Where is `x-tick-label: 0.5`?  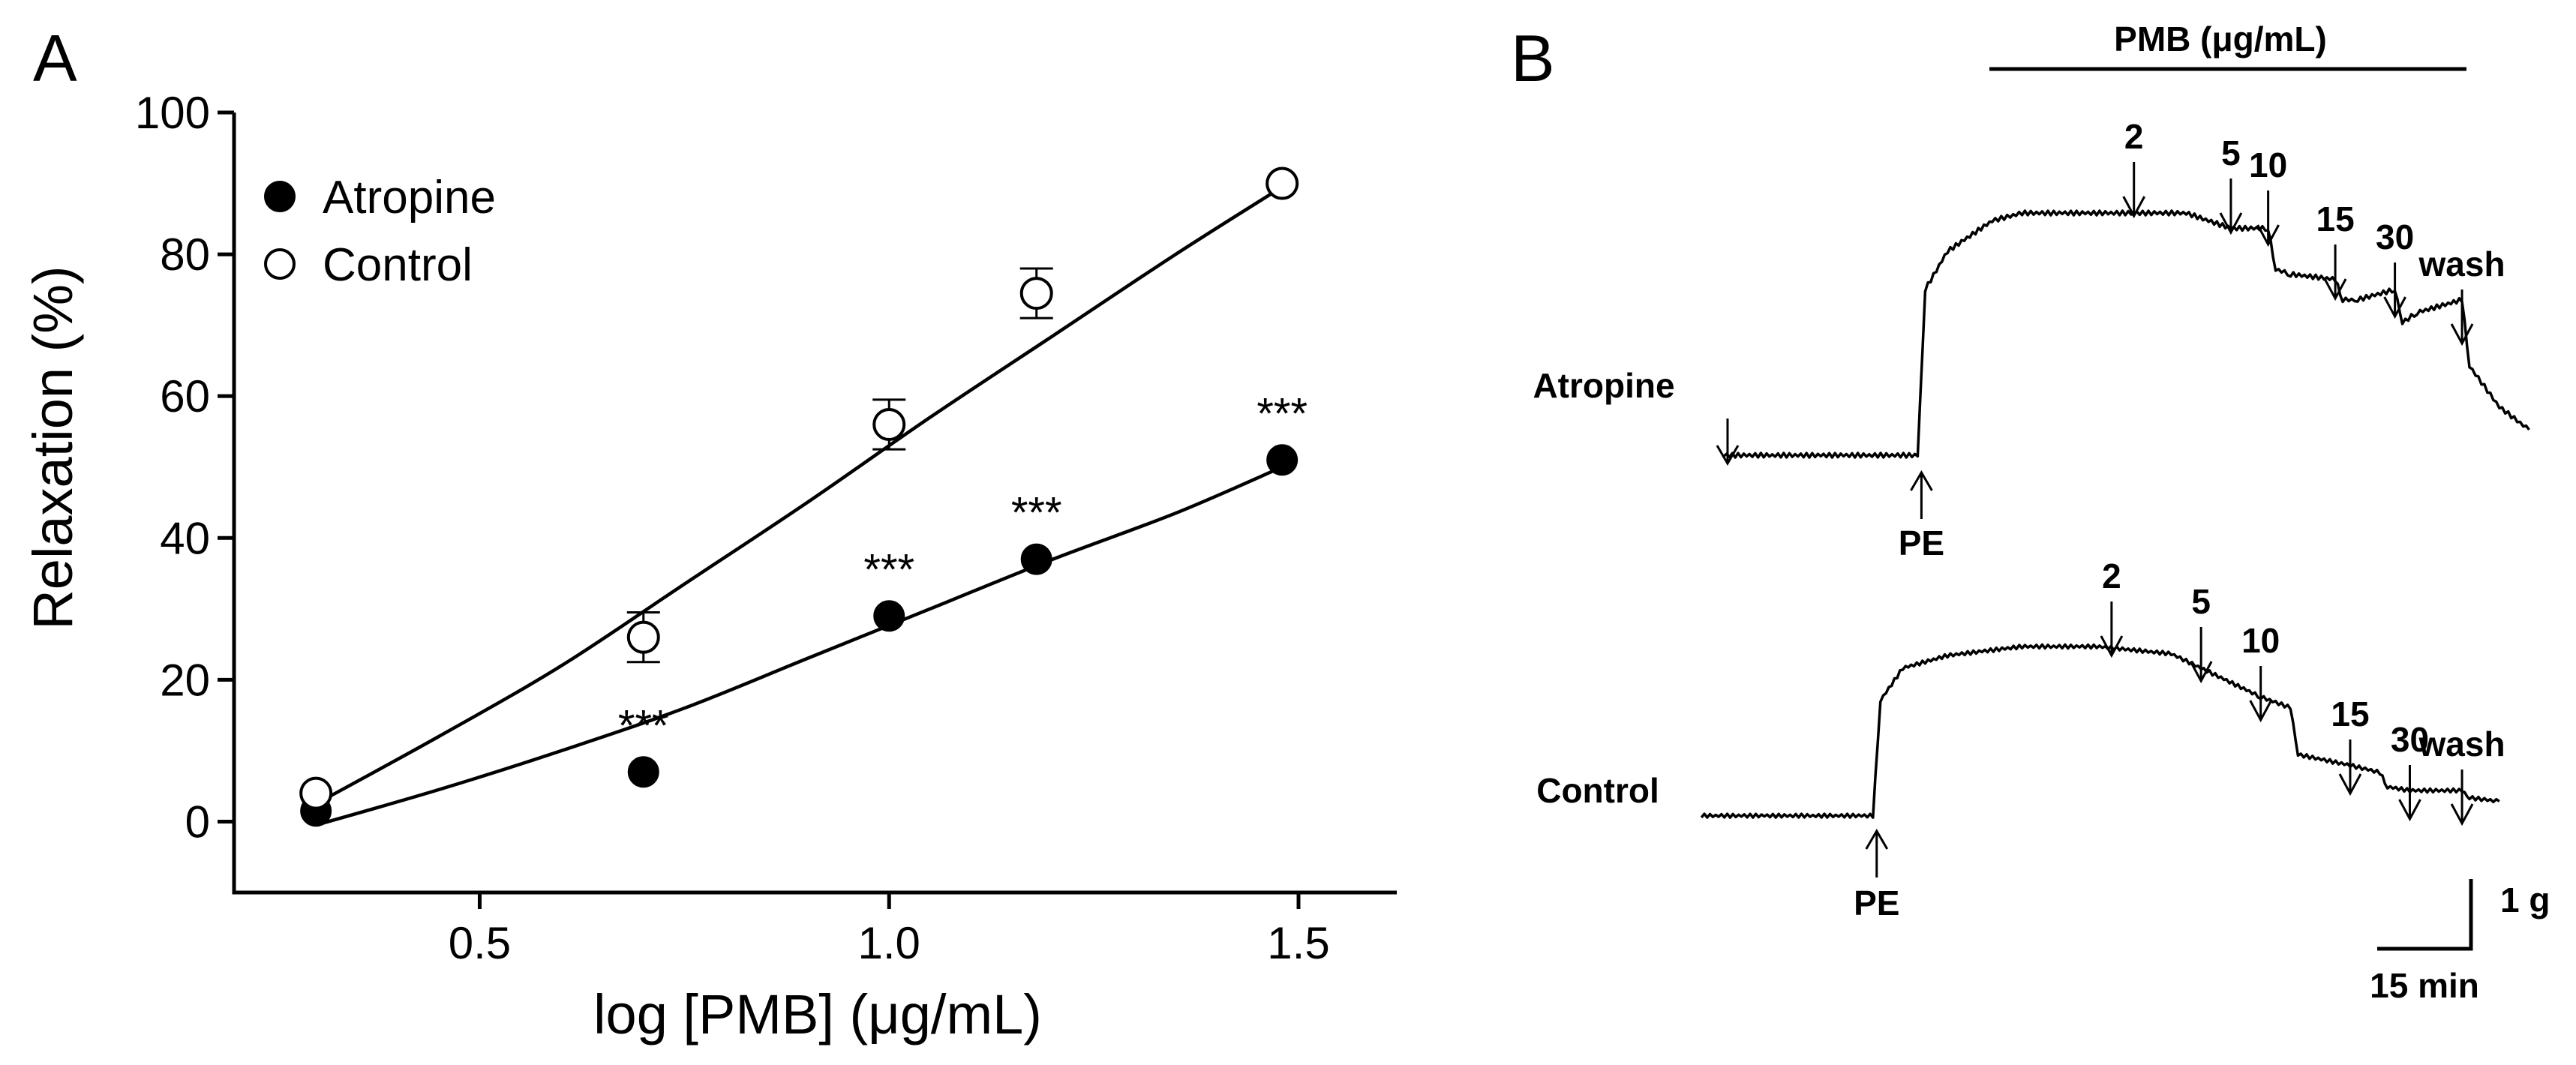
x-tick-label: 0.5 is located at coordinates (480, 943).